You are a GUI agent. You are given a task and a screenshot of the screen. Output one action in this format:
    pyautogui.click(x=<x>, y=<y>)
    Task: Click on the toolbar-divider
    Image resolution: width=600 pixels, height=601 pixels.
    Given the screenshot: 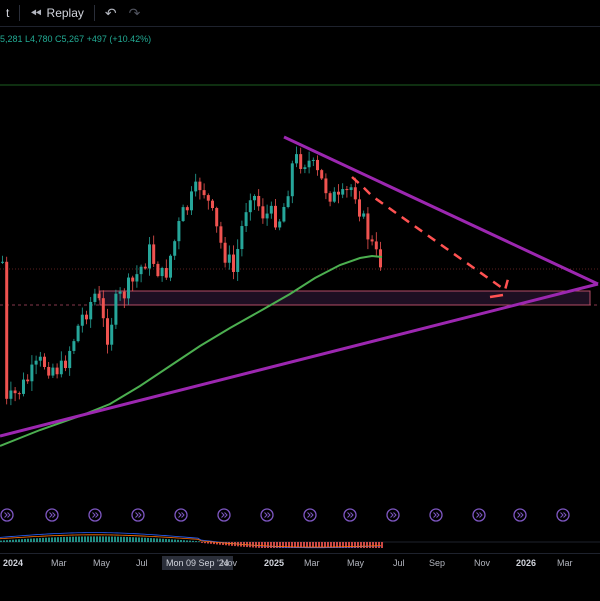 What is the action you would take?
    pyautogui.click(x=94, y=13)
    